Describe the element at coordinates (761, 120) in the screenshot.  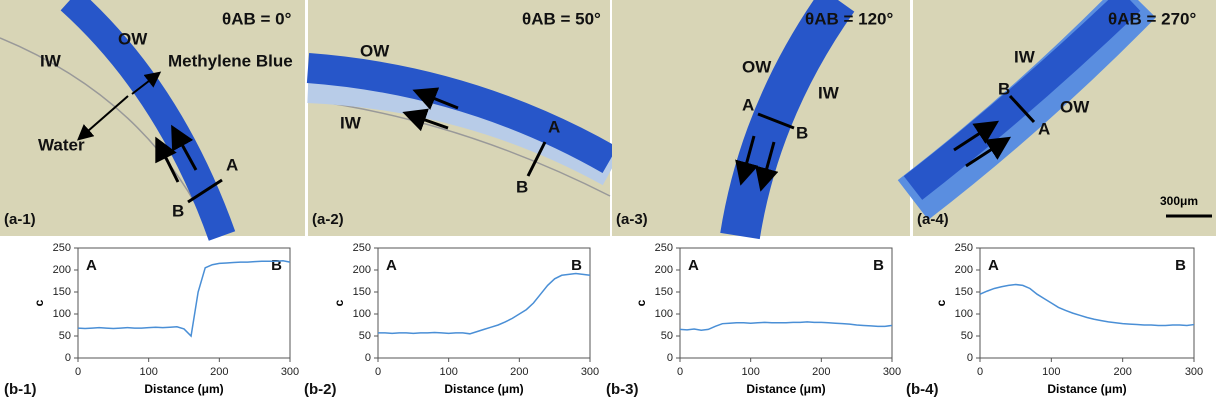
I see `image-panel: OW IW A B θAB = 120° (a-3)` at that location.